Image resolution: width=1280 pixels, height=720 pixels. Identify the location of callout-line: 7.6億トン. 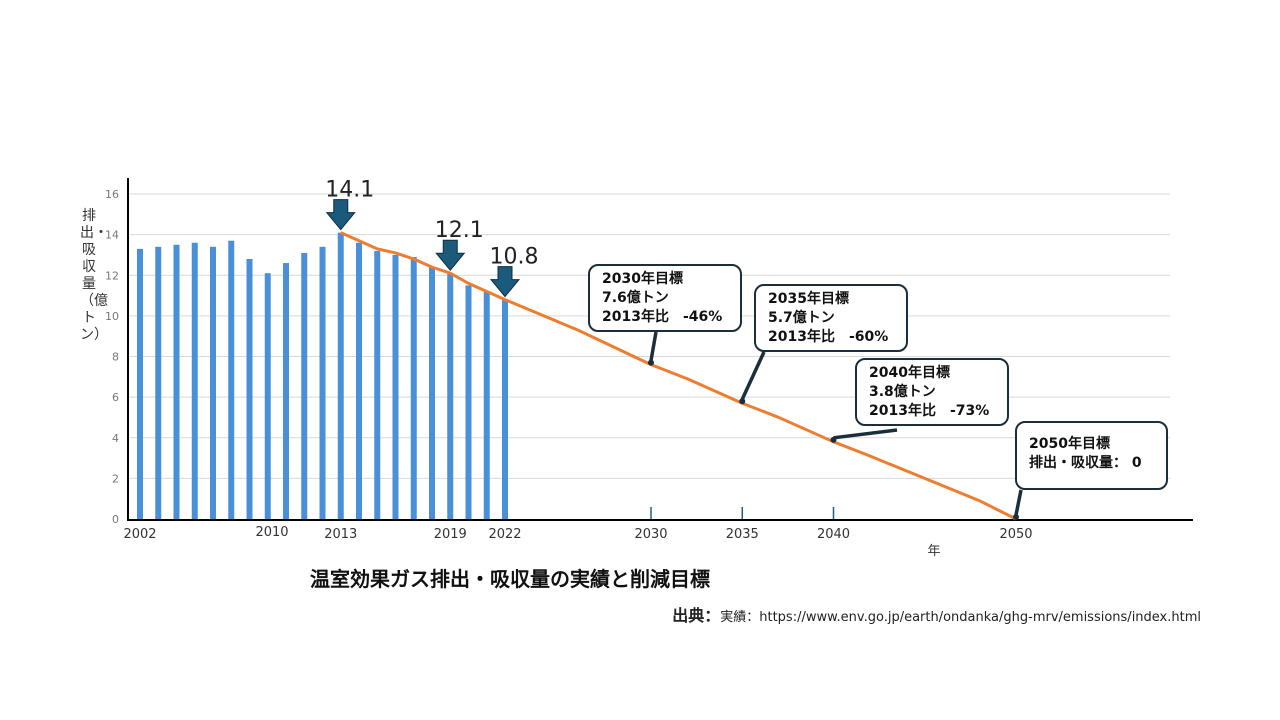
(635, 298).